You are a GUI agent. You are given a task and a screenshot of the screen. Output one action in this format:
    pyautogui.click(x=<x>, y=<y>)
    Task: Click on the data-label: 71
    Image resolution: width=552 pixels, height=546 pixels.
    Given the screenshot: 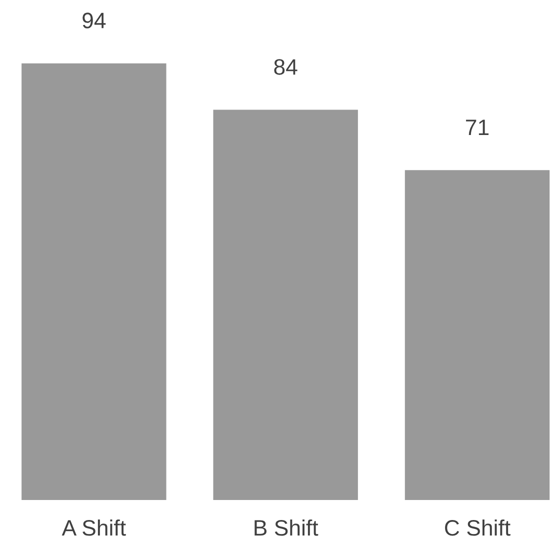 What is the action you would take?
    pyautogui.click(x=477, y=127)
    